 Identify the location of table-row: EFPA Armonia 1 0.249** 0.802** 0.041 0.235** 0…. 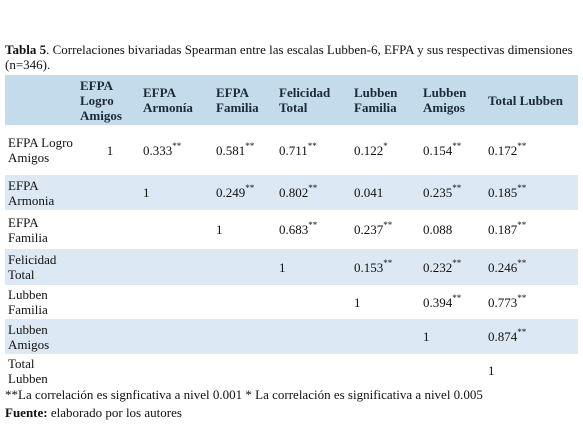
(291, 192).